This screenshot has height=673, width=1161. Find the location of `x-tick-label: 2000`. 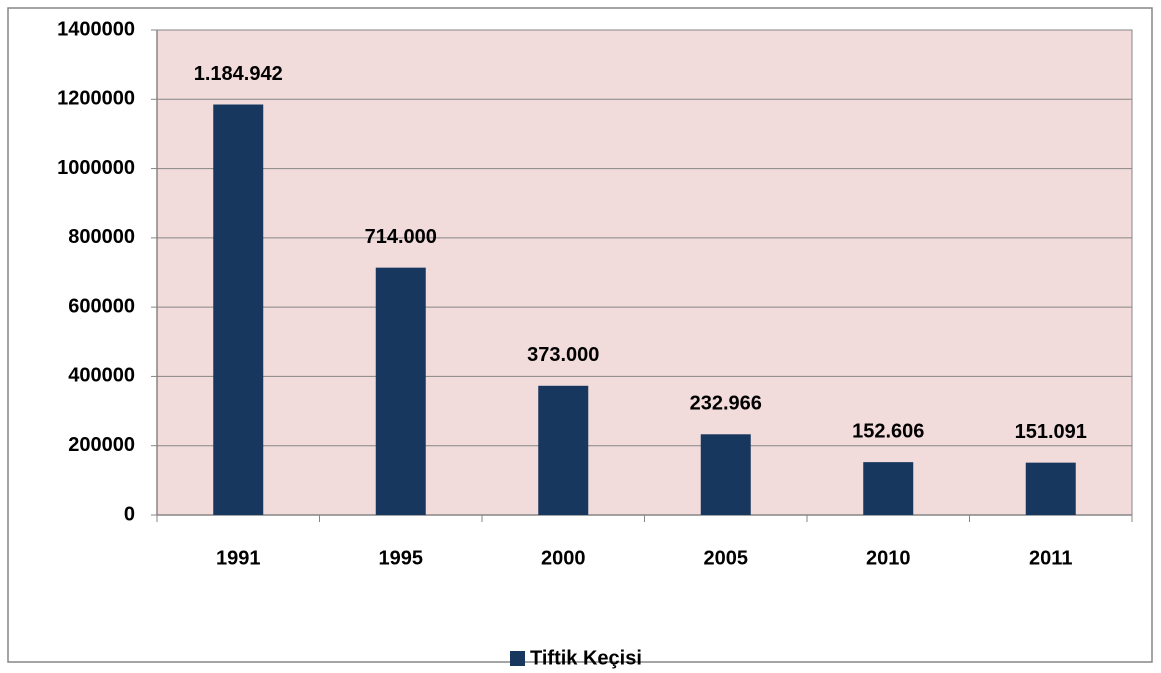

x-tick-label: 2000 is located at coordinates (563, 558).